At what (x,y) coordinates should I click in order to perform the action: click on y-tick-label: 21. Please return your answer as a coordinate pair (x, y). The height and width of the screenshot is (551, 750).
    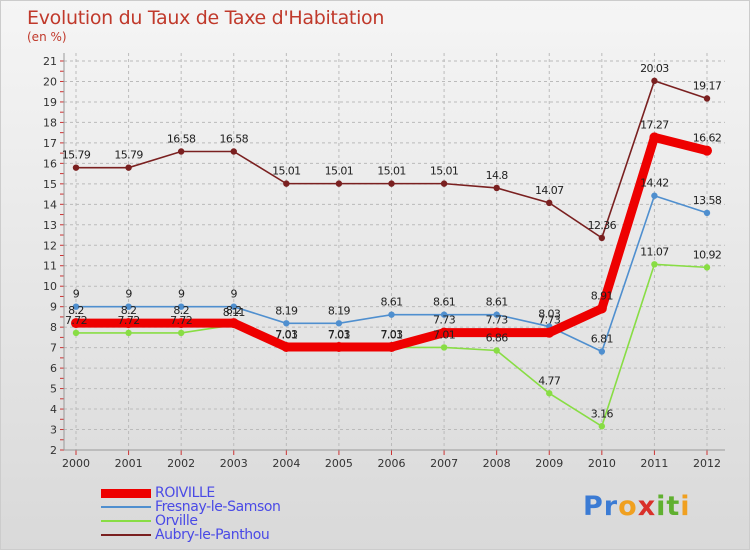
    Looking at the image, I should click on (50, 61).